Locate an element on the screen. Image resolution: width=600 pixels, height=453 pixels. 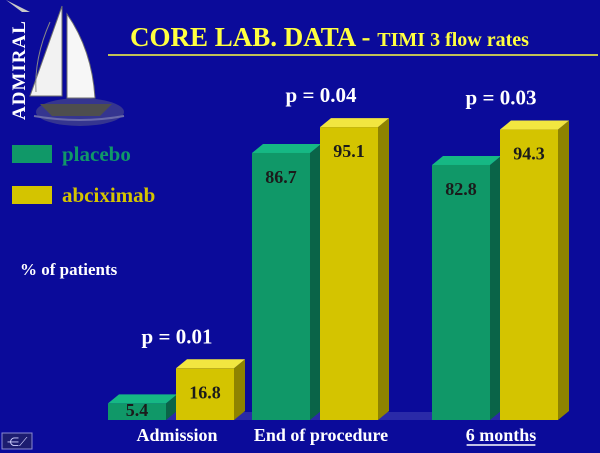
p-value-label: p = 0.04 is located at coordinates (321, 95).